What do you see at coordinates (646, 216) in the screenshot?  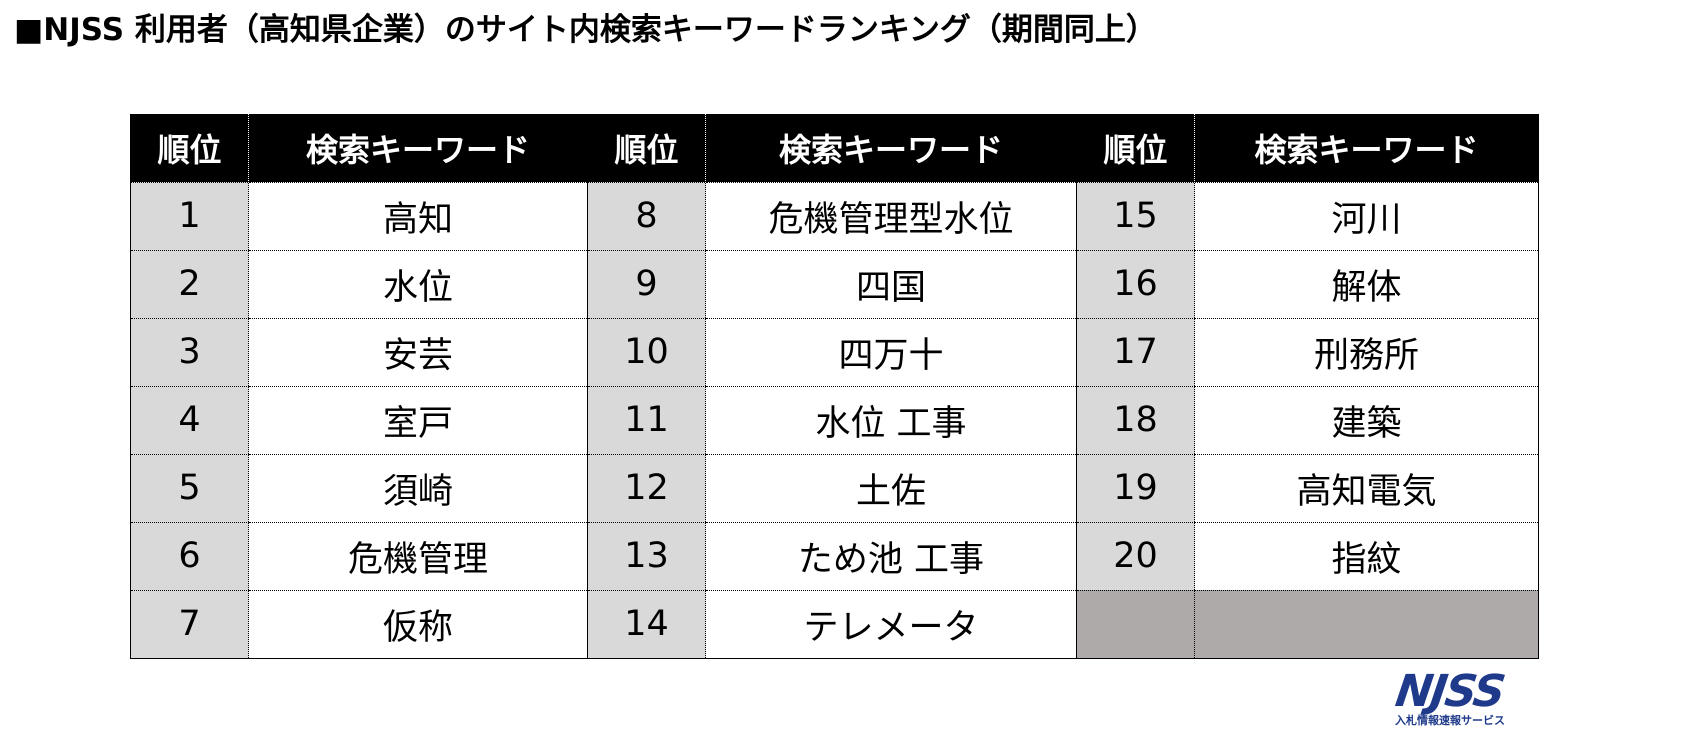 I see `rank-cell: 8` at bounding box center [646, 216].